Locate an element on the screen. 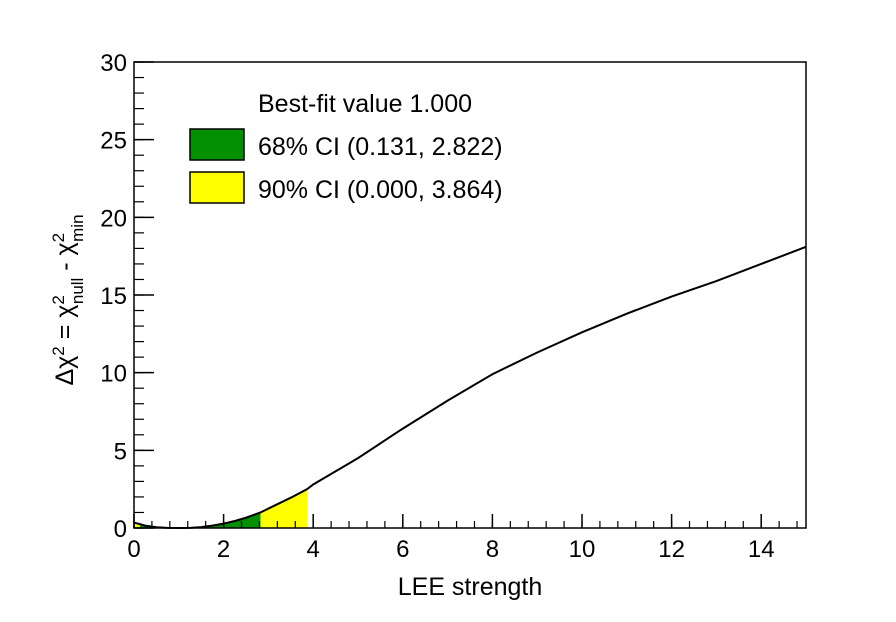  ylabel-eq: = χ is located at coordinates (65, 326).